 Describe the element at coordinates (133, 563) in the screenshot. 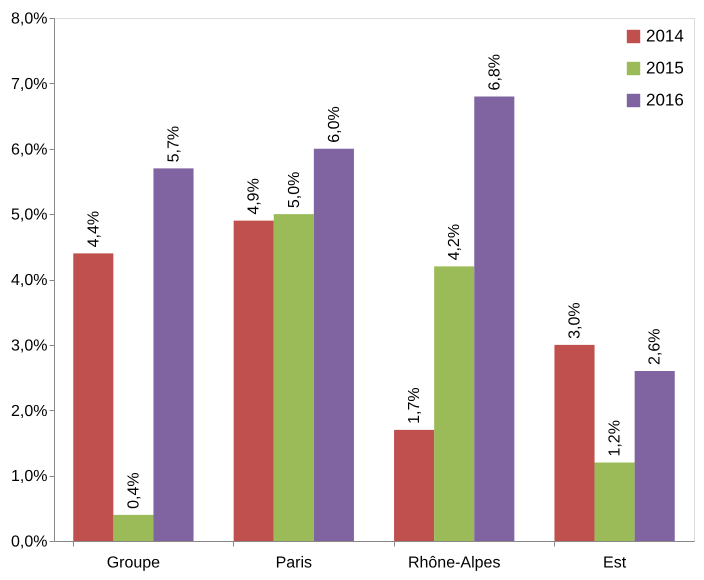

I see `x-tick-label: Groupe` at that location.